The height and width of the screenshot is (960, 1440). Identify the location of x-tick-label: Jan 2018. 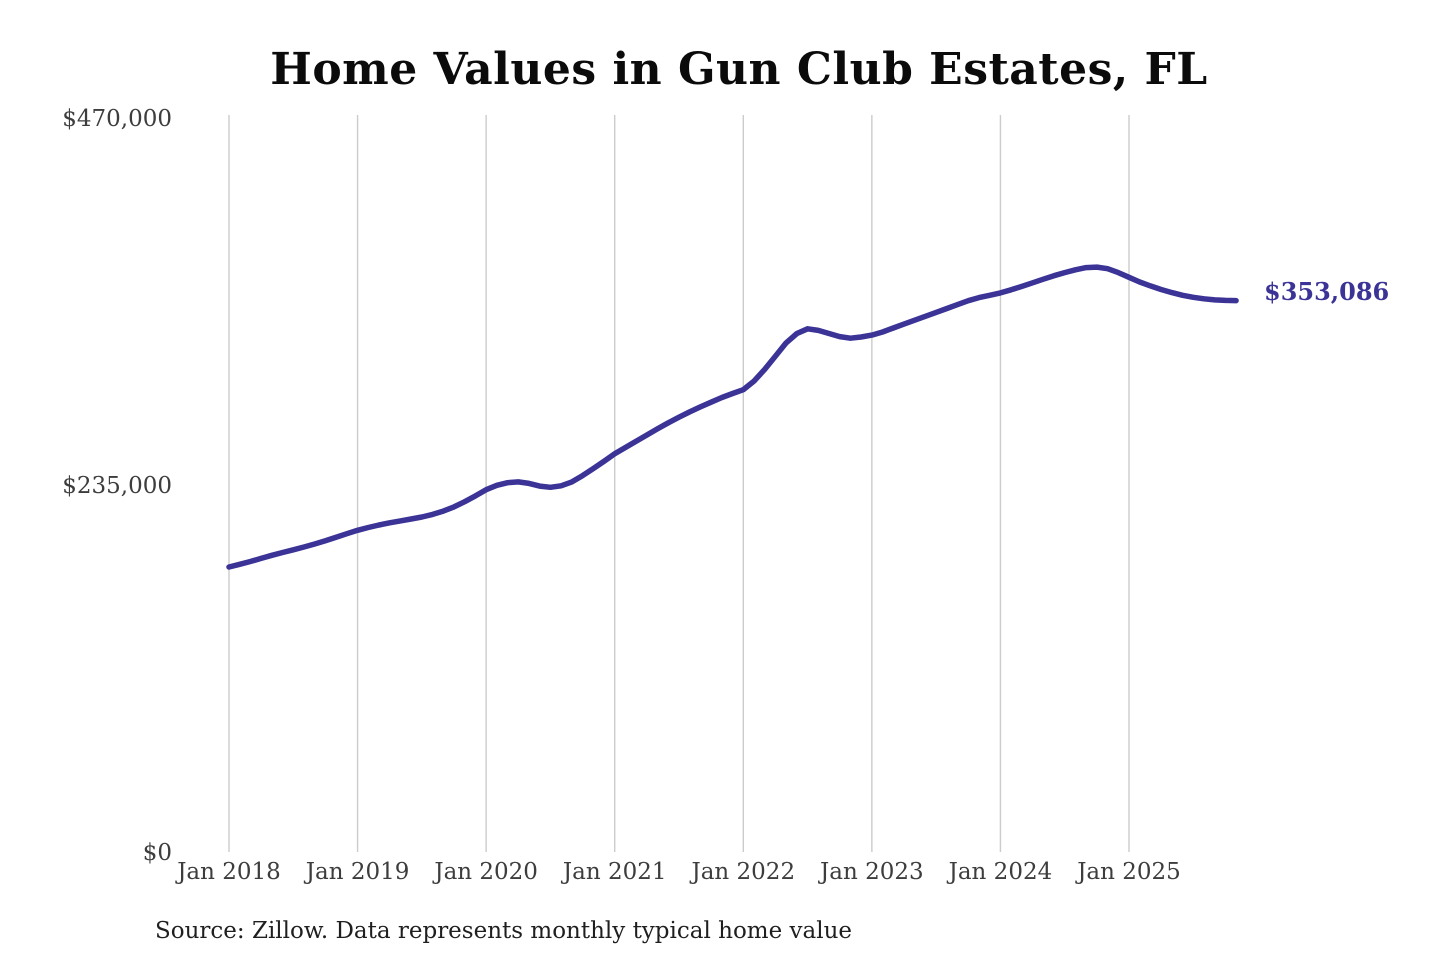
(228, 872).